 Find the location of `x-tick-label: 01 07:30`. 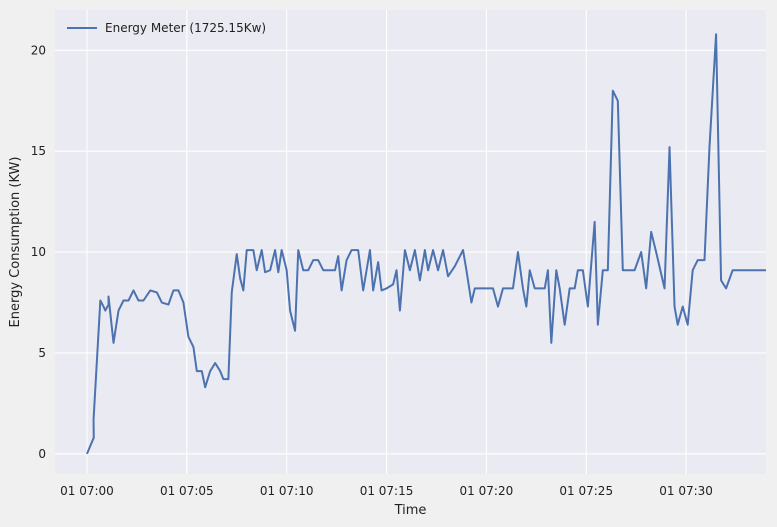

x-tick-label: 01 07:30 is located at coordinates (686, 491).